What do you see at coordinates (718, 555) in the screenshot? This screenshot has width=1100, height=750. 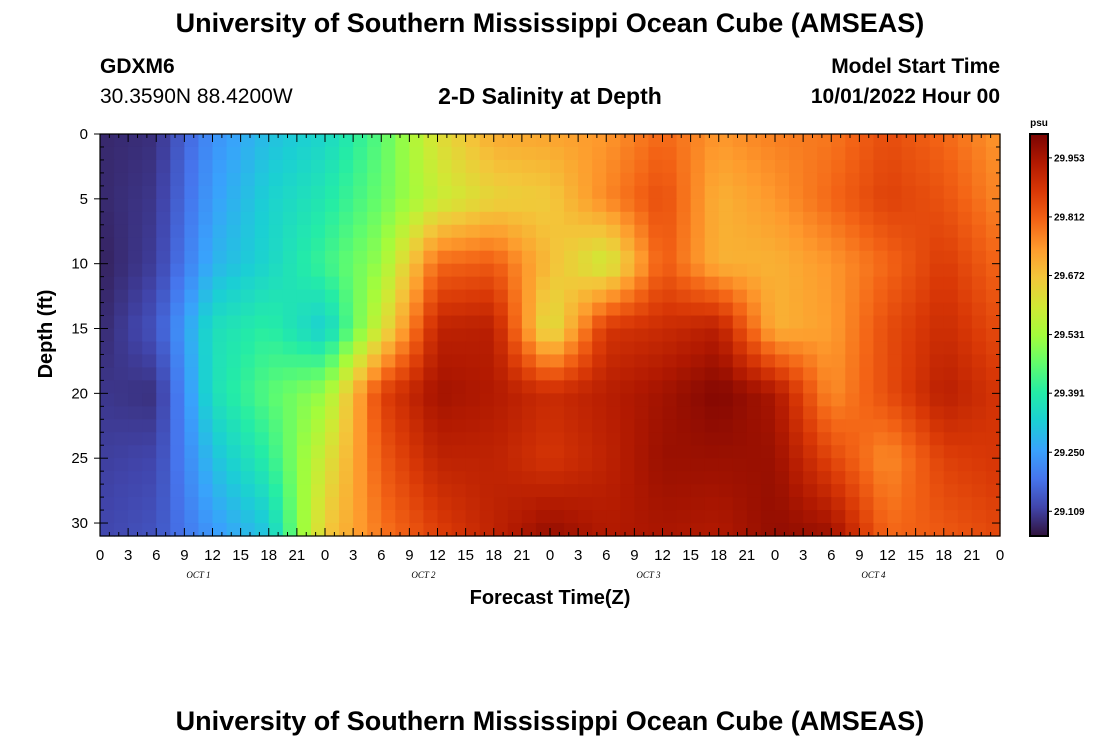 I see `x-tick-label: 18` at bounding box center [718, 555].